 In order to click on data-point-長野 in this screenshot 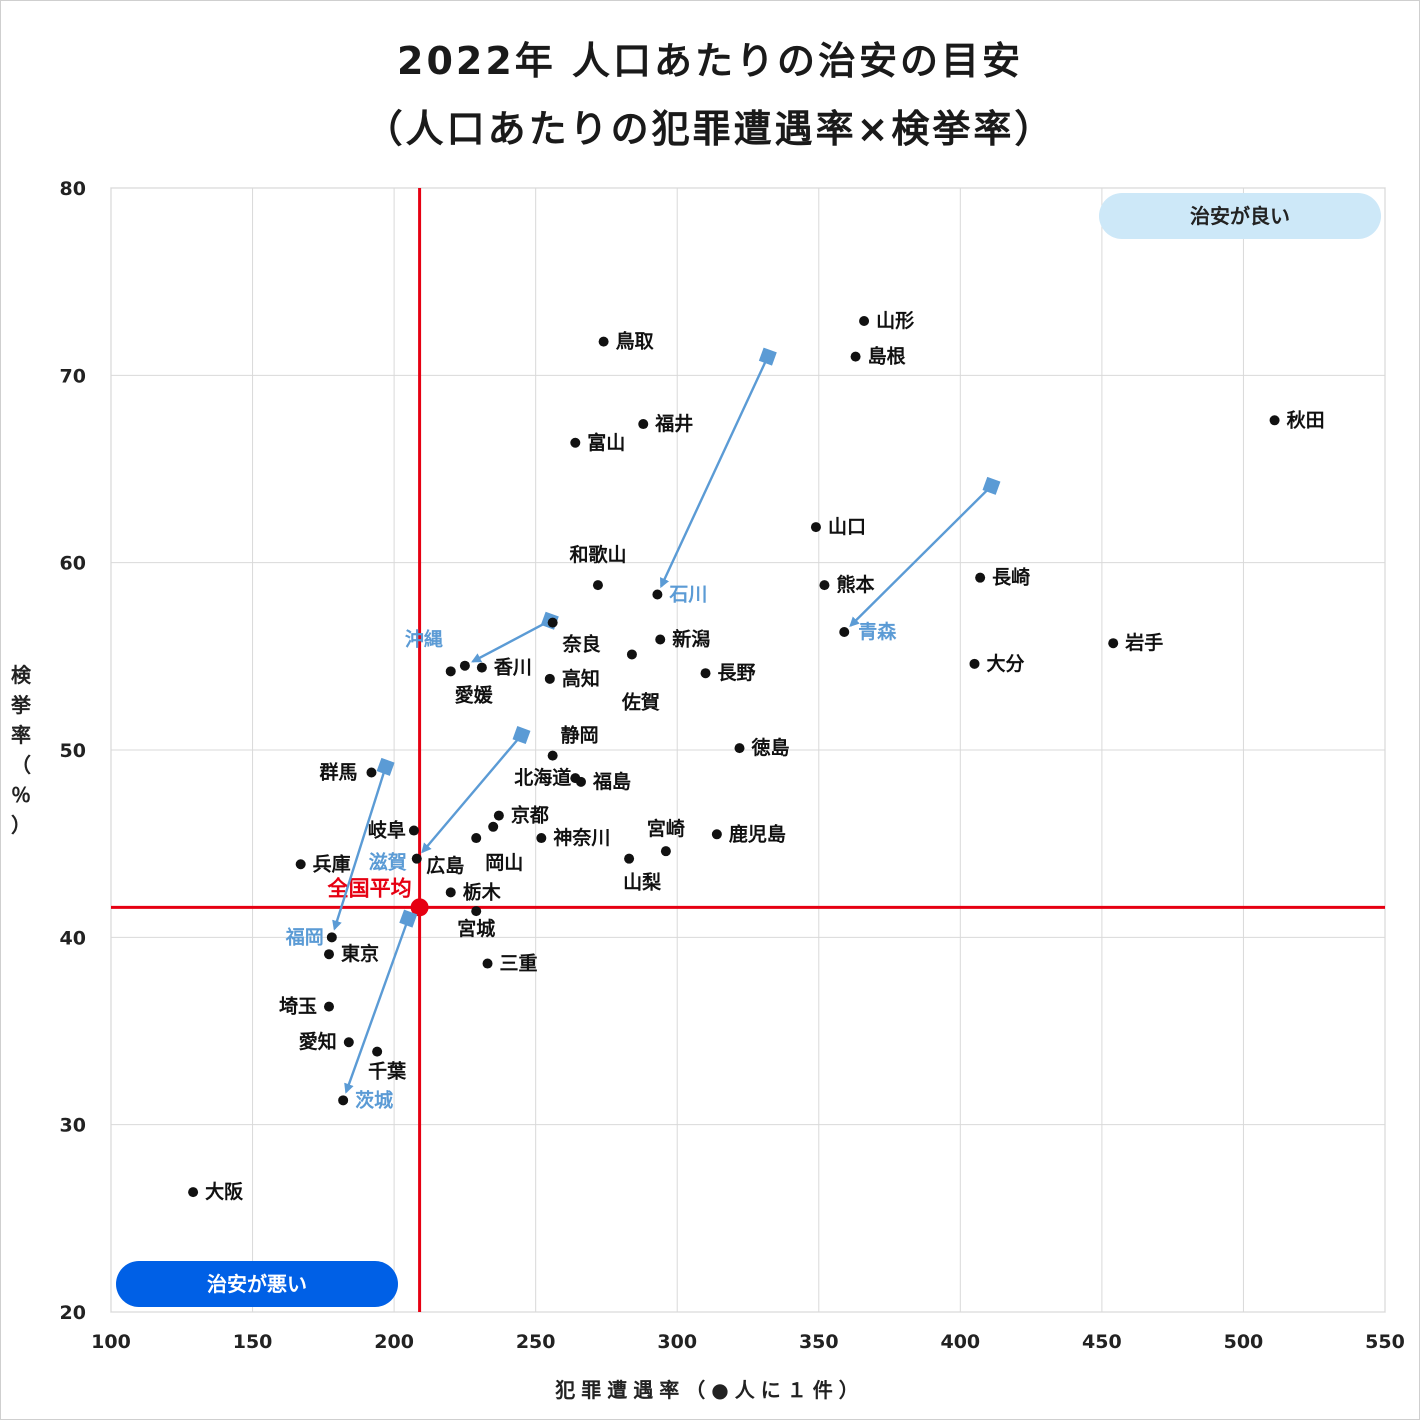, I will do `click(705, 673)`.